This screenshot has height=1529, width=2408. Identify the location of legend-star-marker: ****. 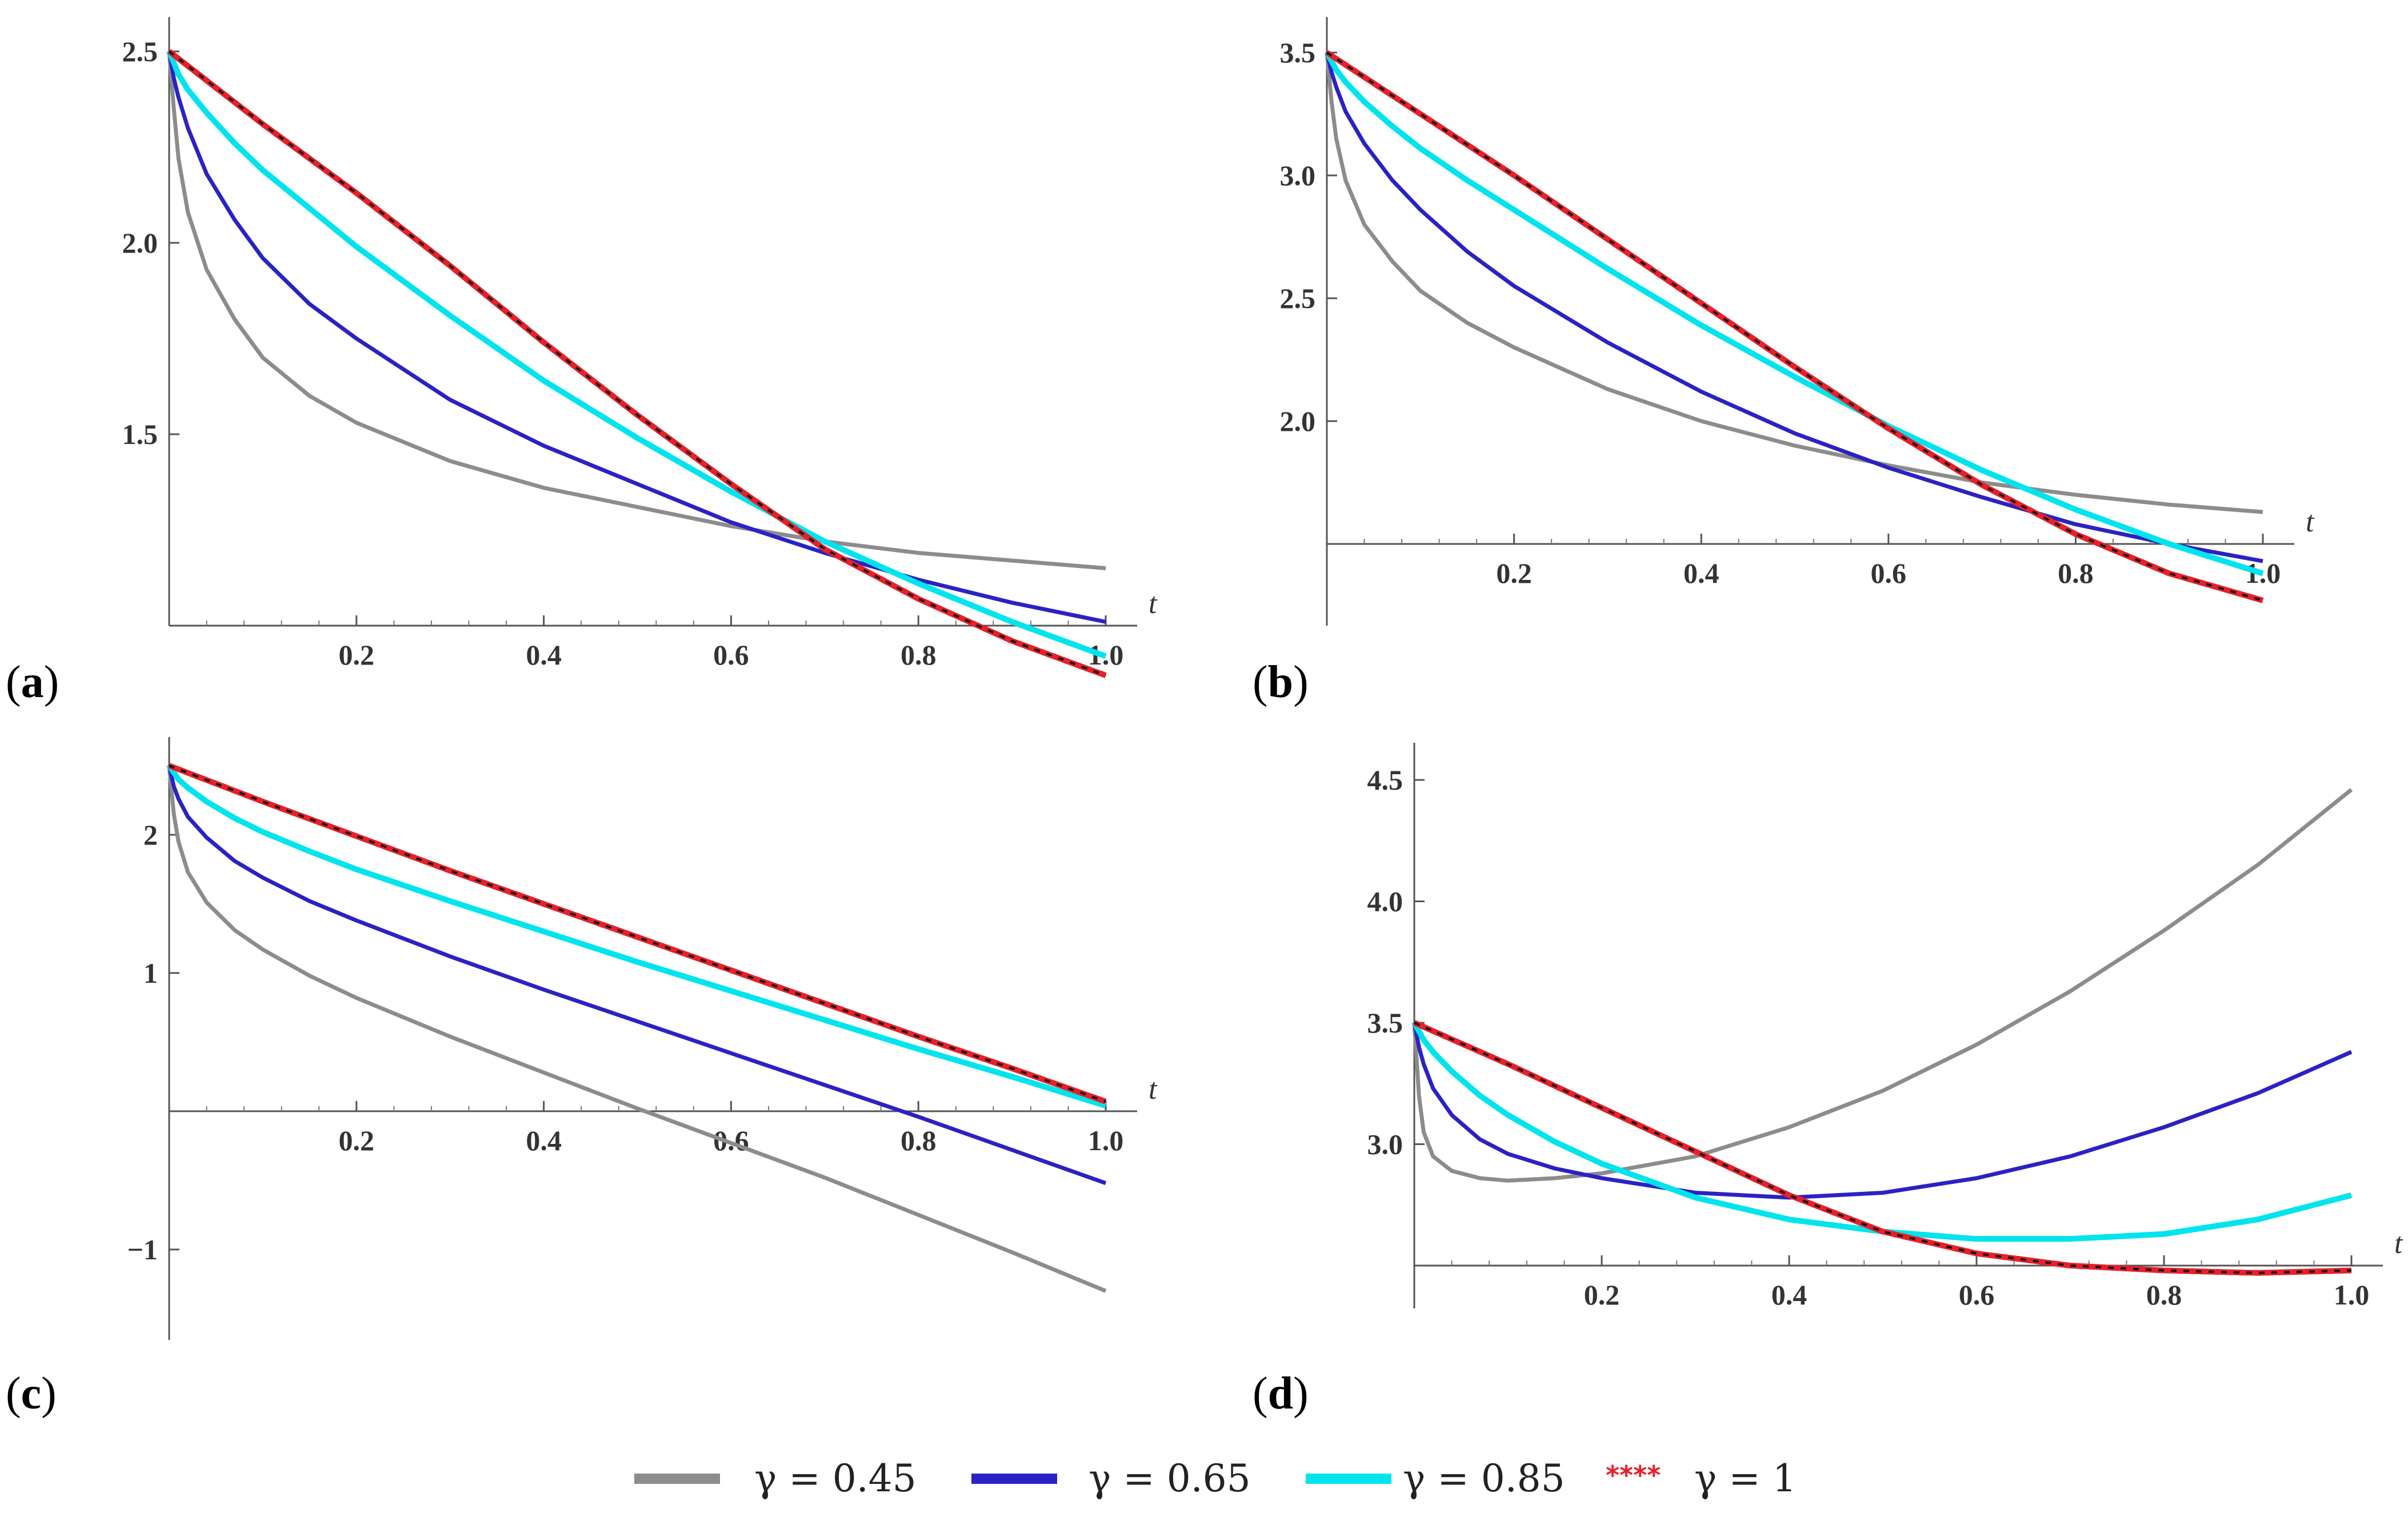
(1633, 1475).